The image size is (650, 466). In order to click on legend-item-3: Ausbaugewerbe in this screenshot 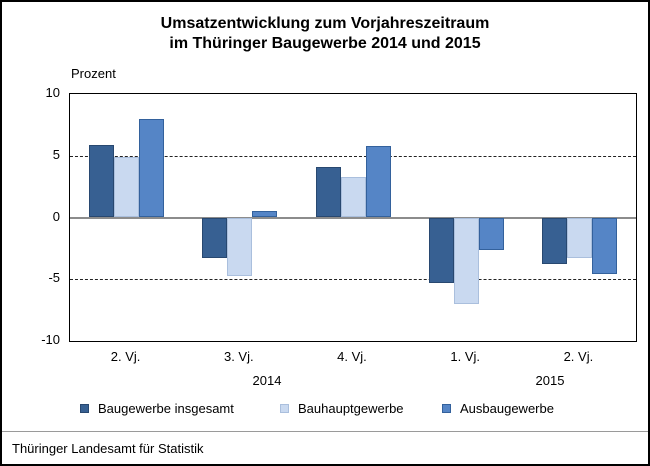, I will do `click(498, 408)`.